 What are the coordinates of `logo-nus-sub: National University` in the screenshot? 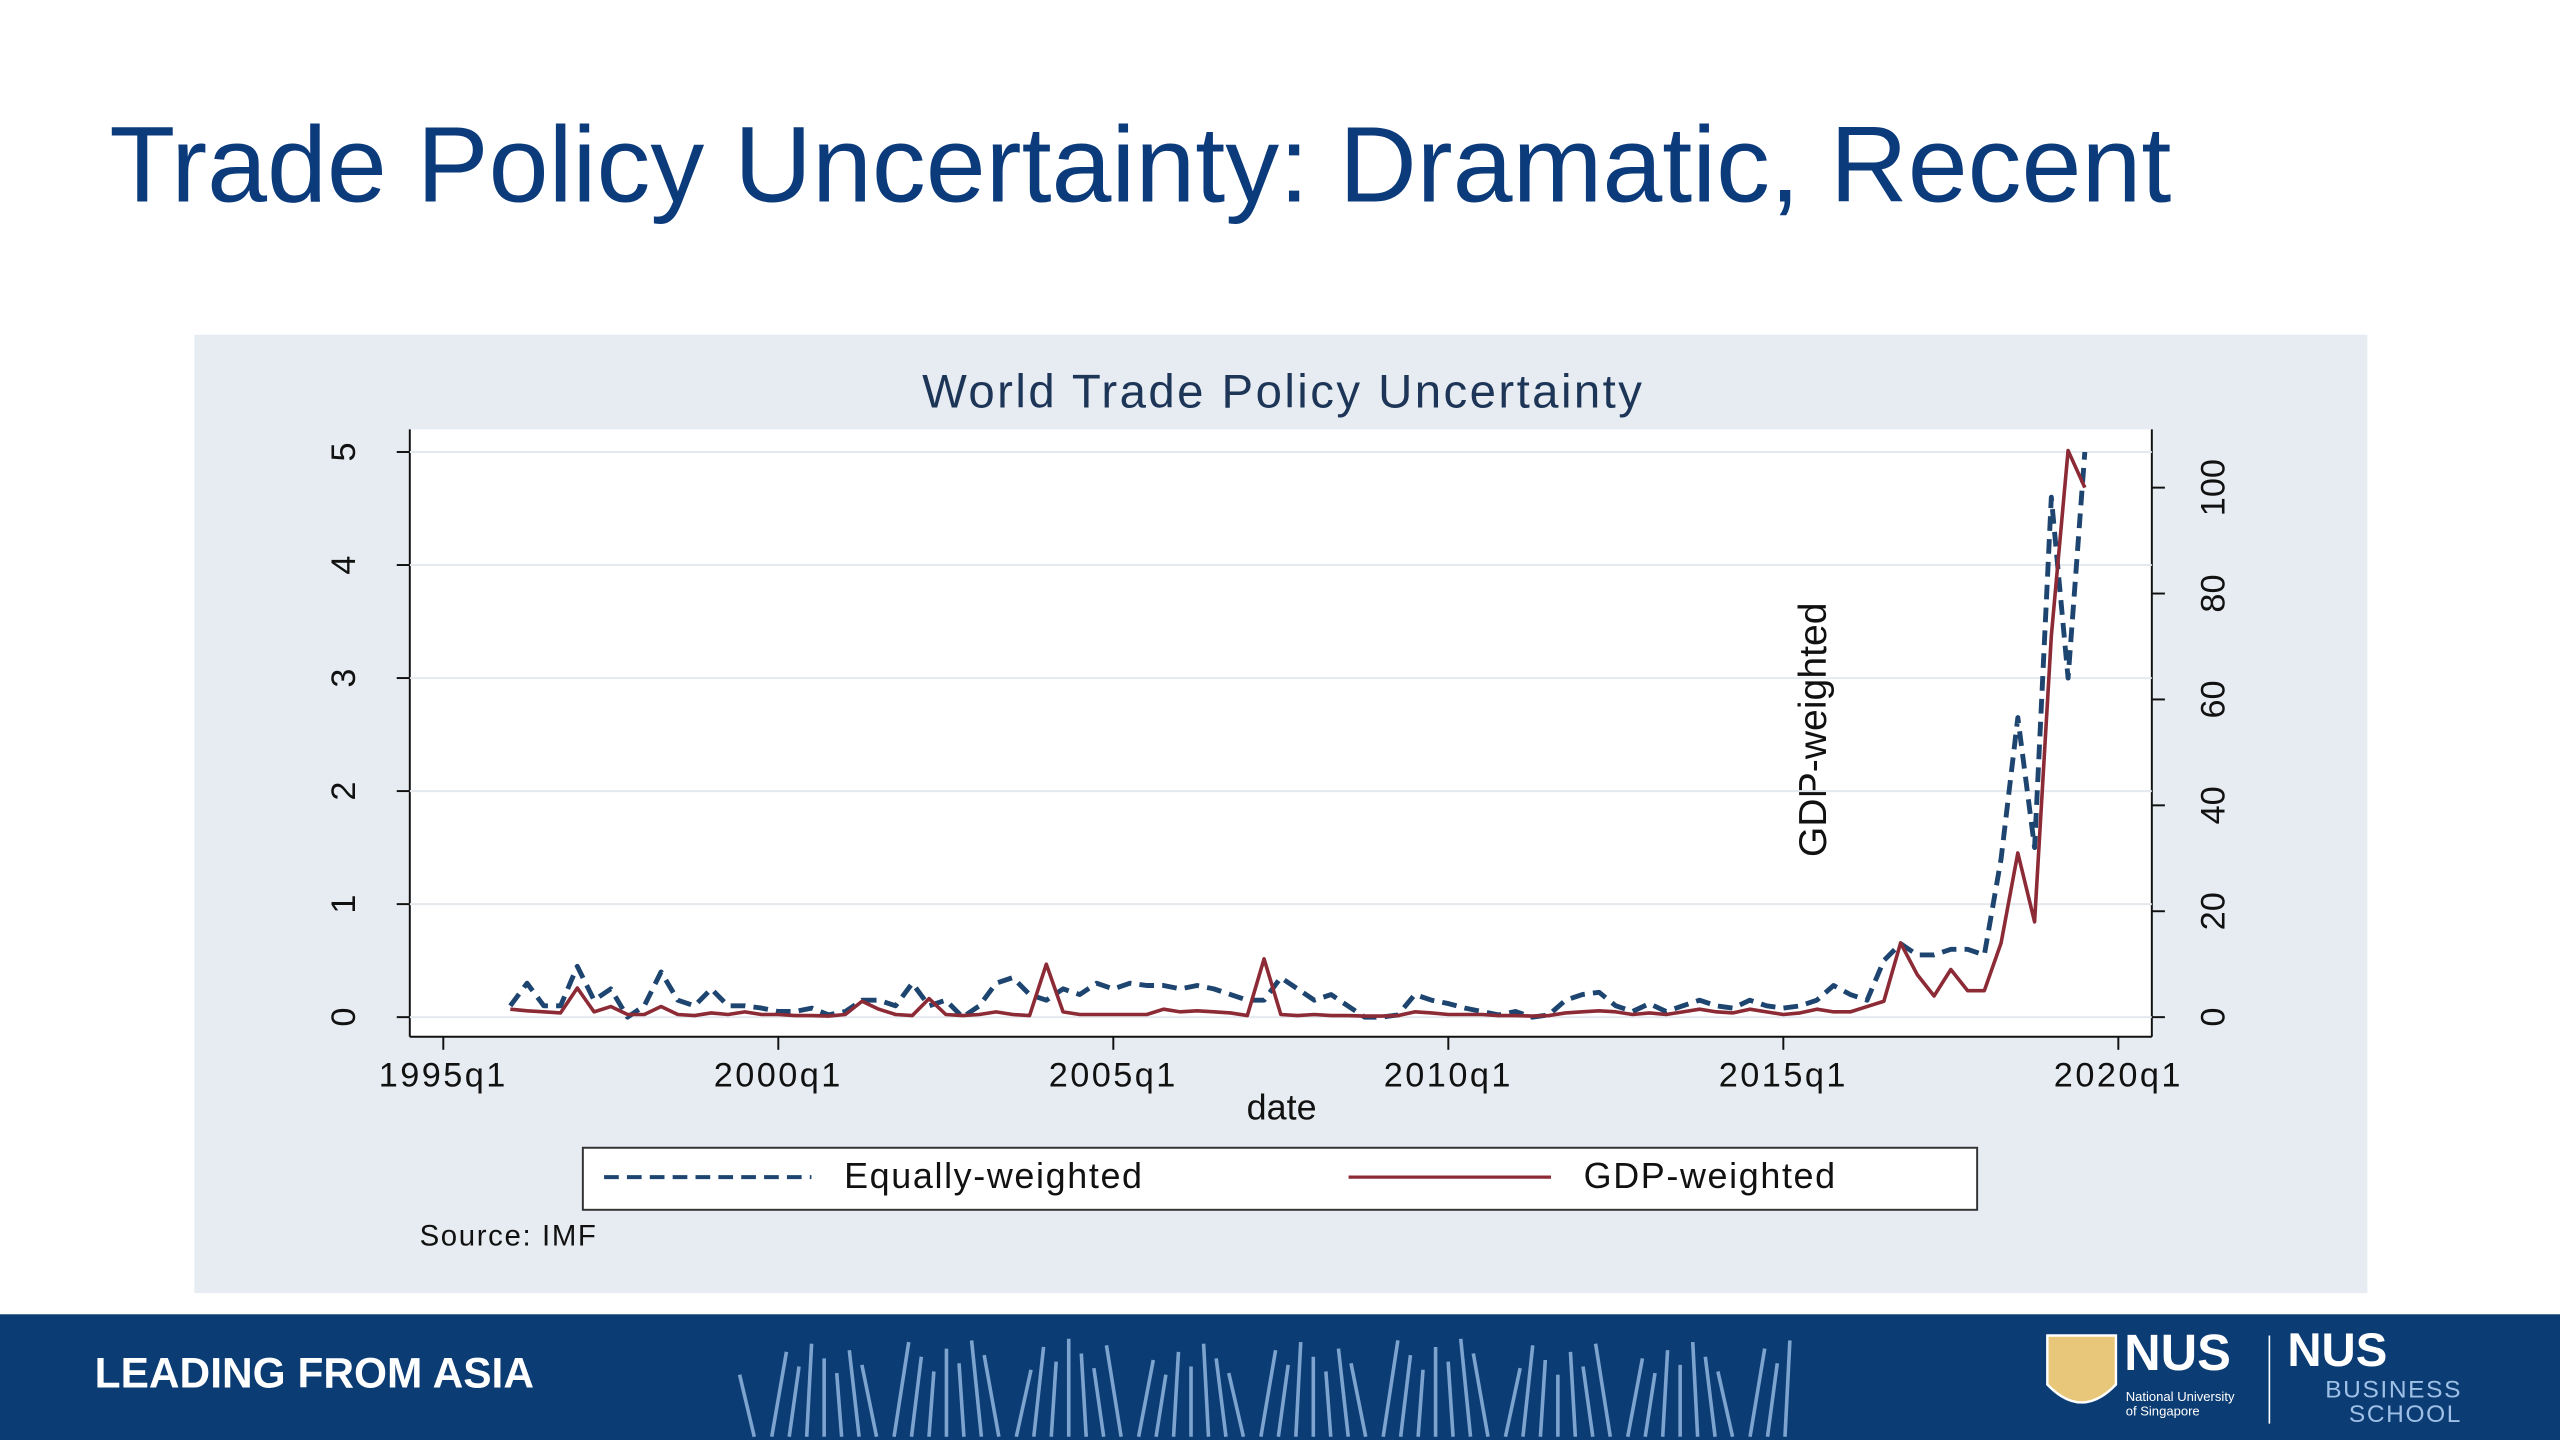 It's located at (2180, 1396).